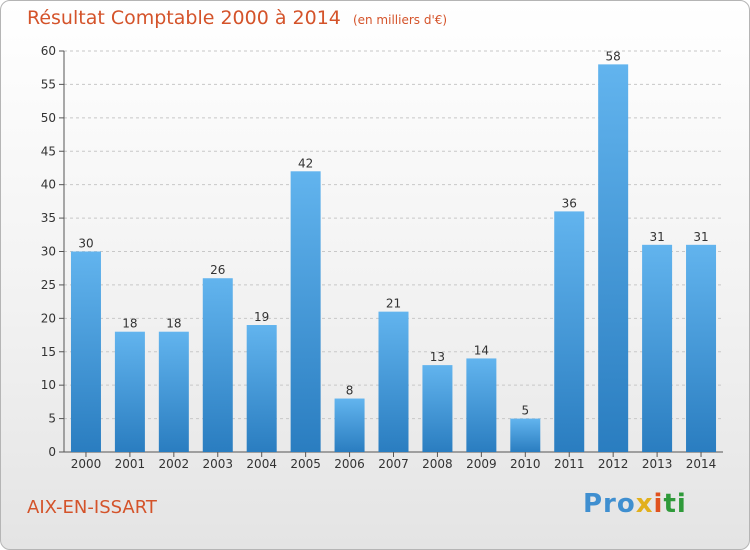 The width and height of the screenshot is (750, 550). Describe the element at coordinates (525, 435) in the screenshot. I see `bar-2010` at that location.